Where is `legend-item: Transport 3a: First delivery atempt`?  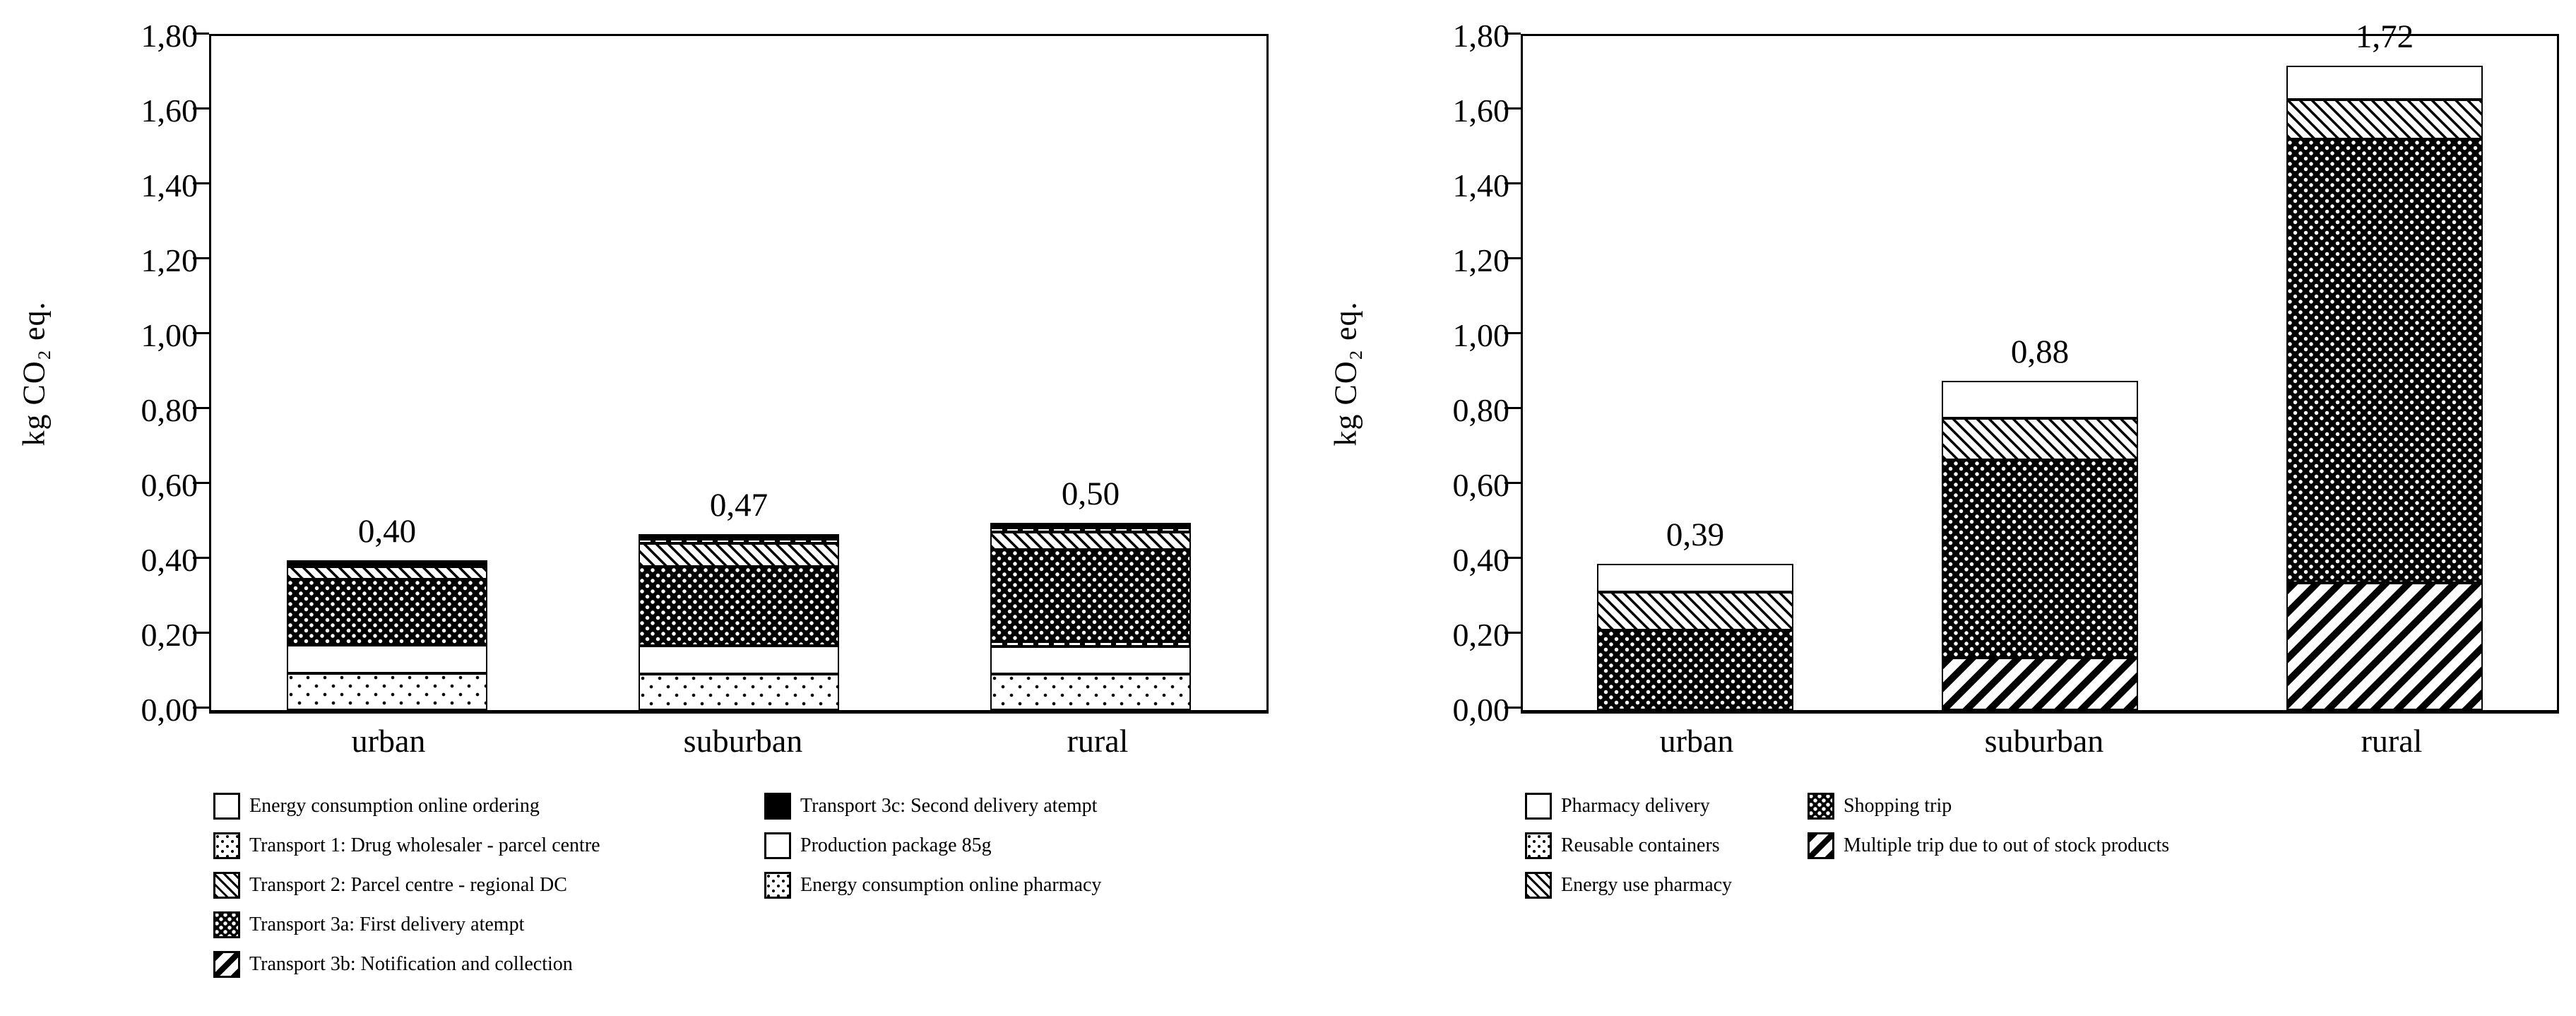 legend-item: Transport 3a: First delivery atempt is located at coordinates (488, 924).